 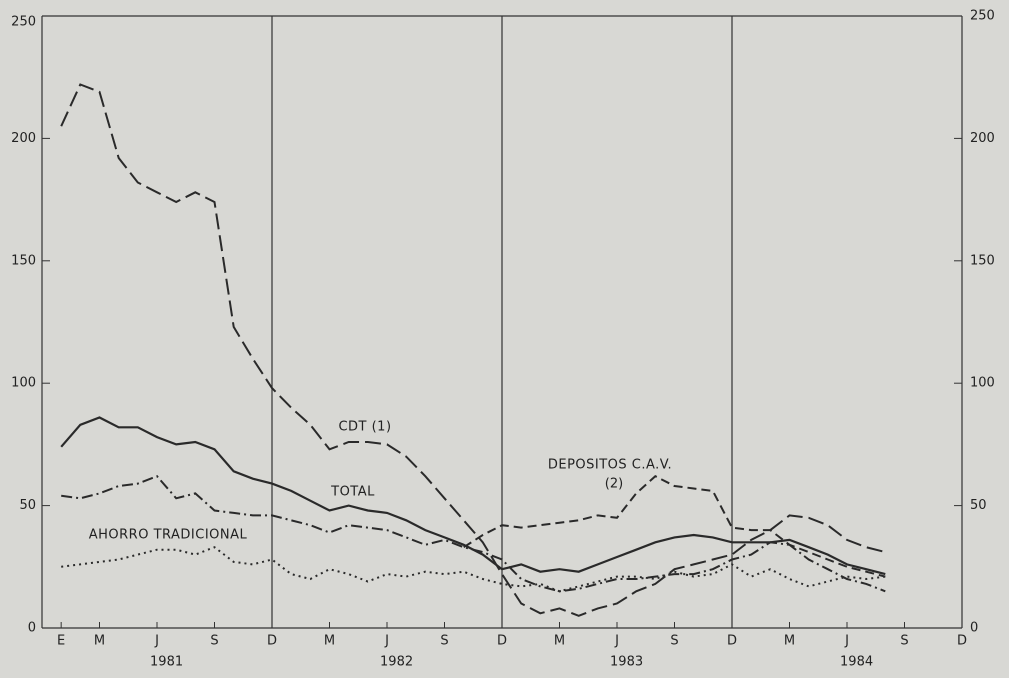 What do you see at coordinates (27, 505) in the screenshot?
I see `y-tick-label: 50` at bounding box center [27, 505].